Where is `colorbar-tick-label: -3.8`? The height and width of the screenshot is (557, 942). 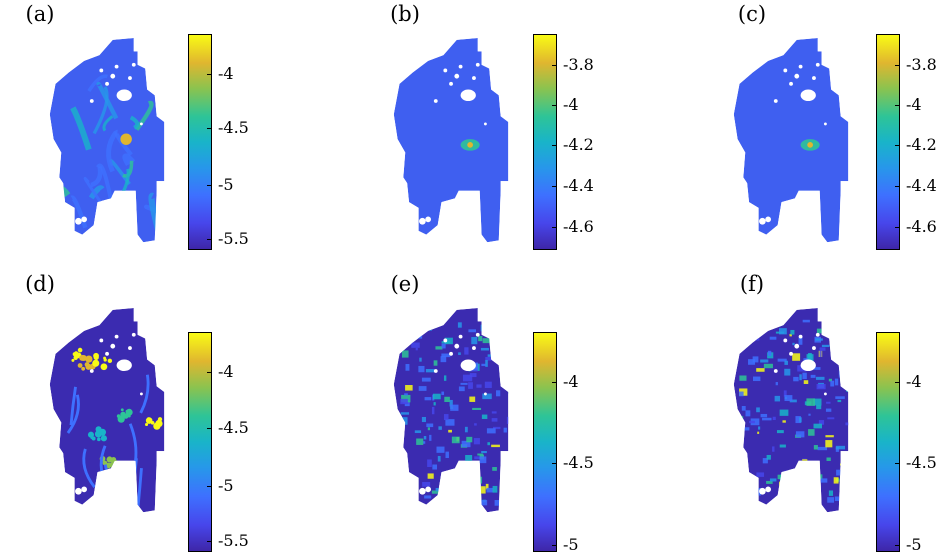 colorbar-tick-label: -3.8 is located at coordinates (921, 65).